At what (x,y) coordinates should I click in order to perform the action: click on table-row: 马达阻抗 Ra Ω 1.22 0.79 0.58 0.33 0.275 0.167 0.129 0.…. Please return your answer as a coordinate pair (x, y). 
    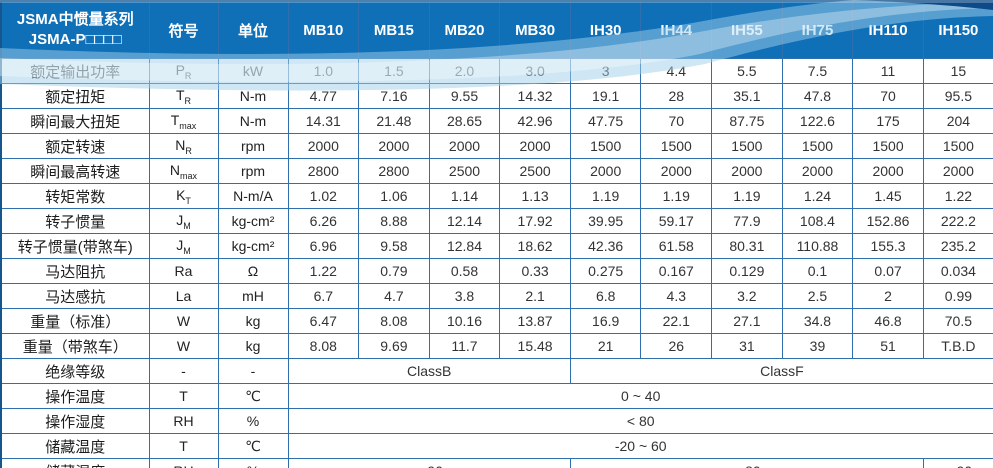
    Looking at the image, I should click on (496, 271).